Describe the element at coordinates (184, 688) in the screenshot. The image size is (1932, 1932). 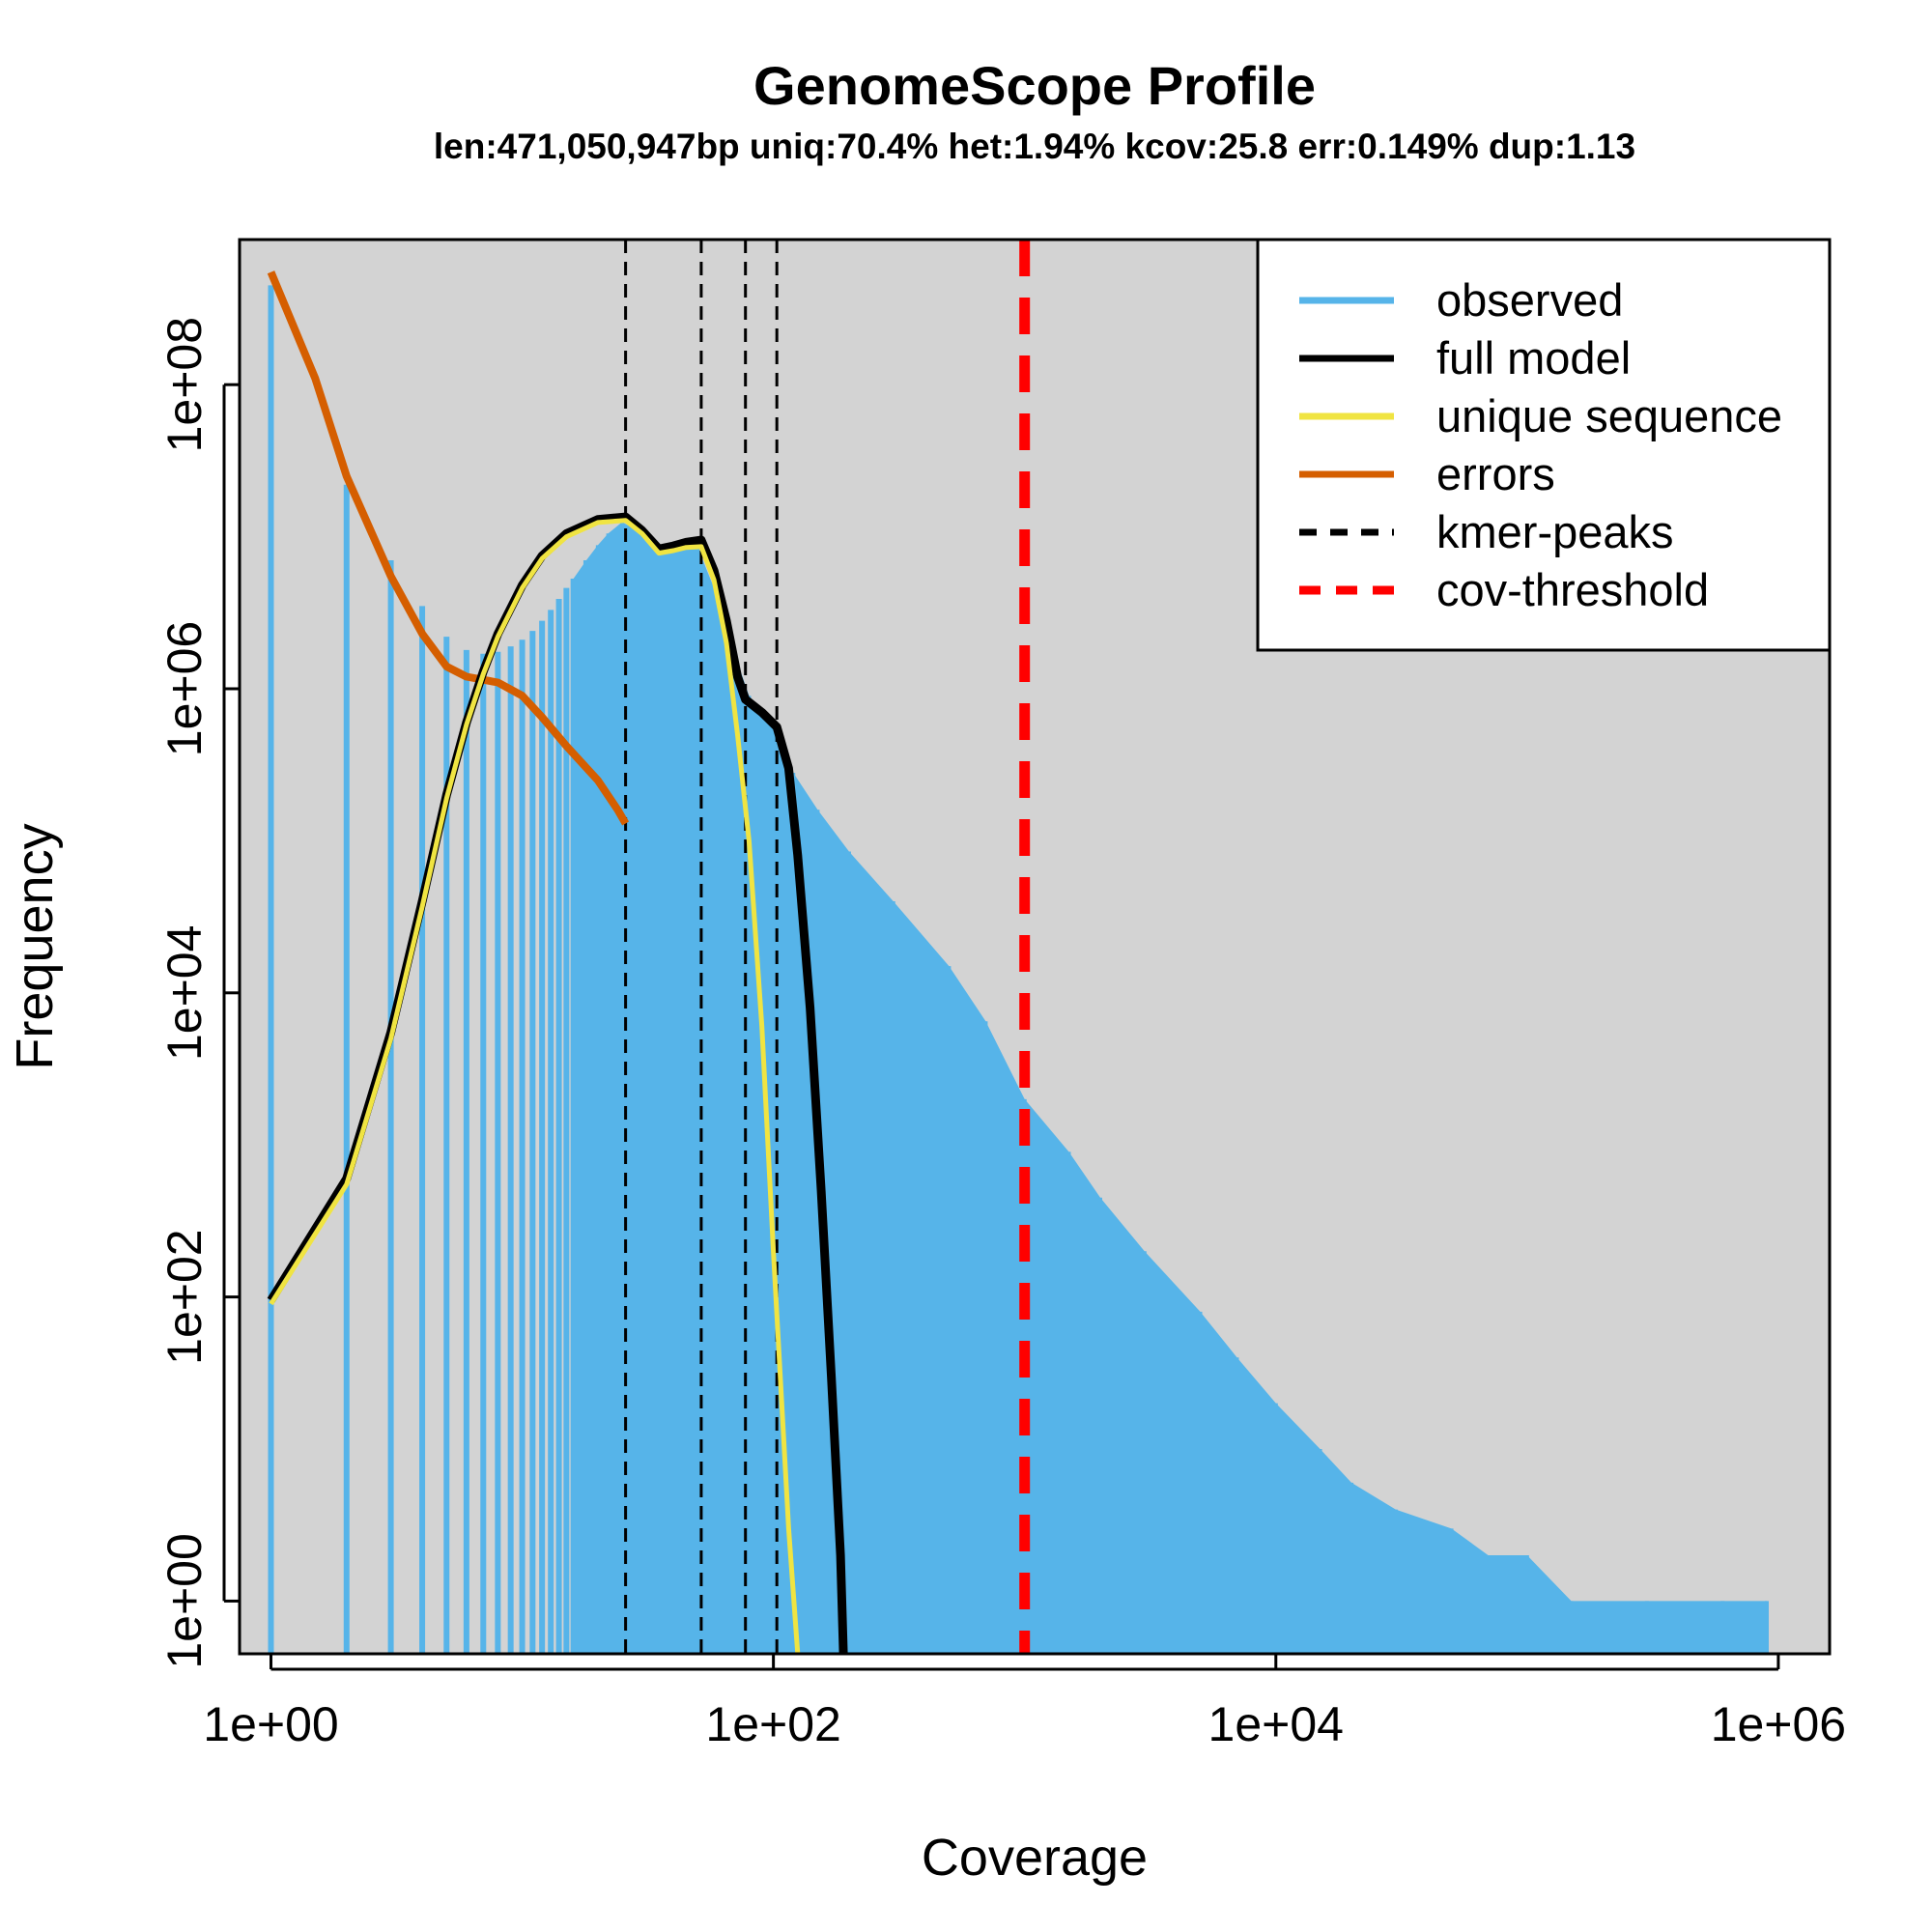
I see `y-tick-label: 1e+06` at that location.